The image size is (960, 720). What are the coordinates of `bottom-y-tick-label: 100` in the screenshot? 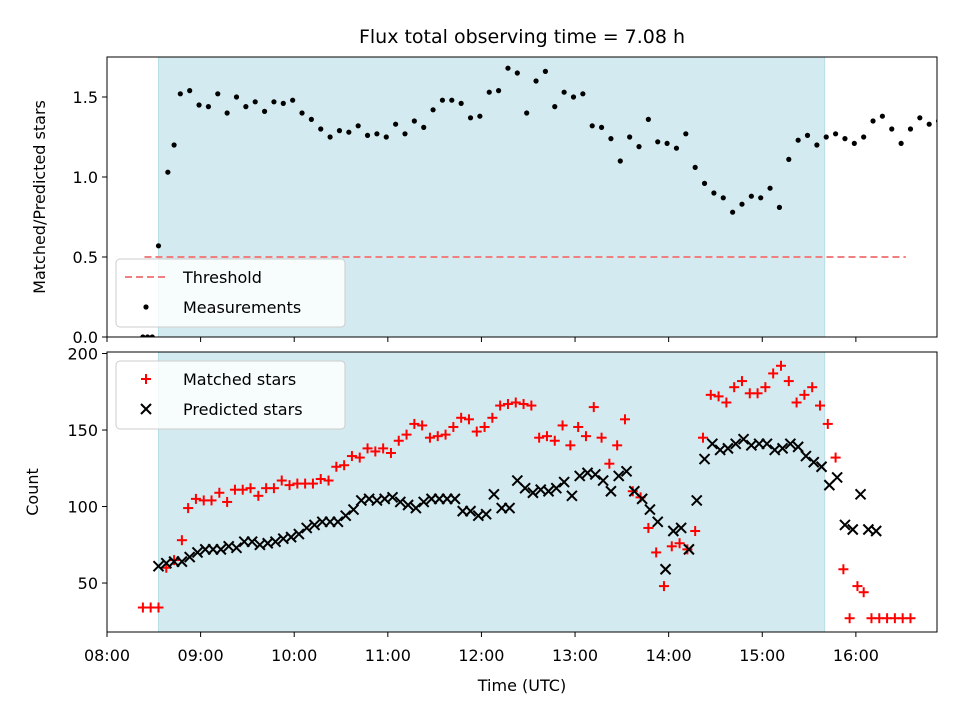 It's located at (82, 507).